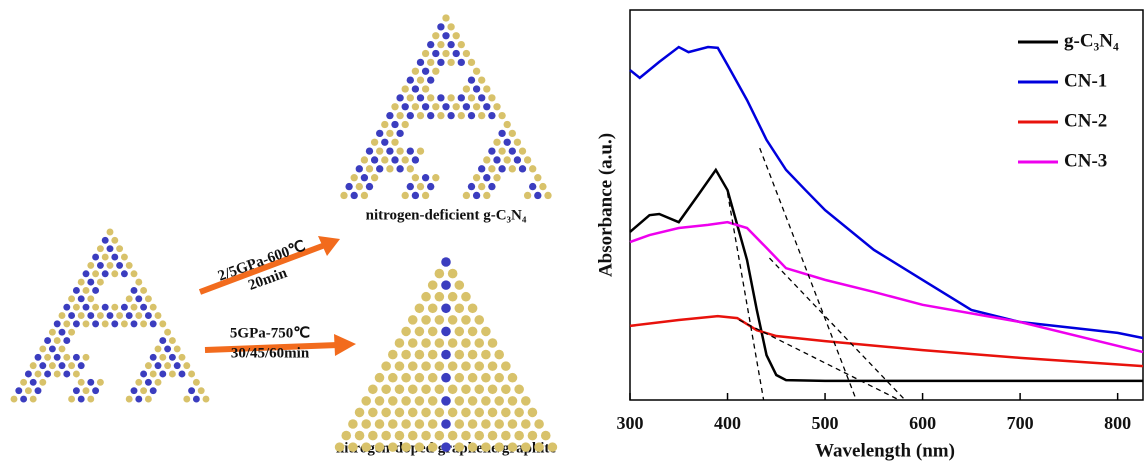 The image size is (1144, 468). What do you see at coordinates (825, 423) in the screenshot?
I see `x-tick-label: 500` at bounding box center [825, 423].